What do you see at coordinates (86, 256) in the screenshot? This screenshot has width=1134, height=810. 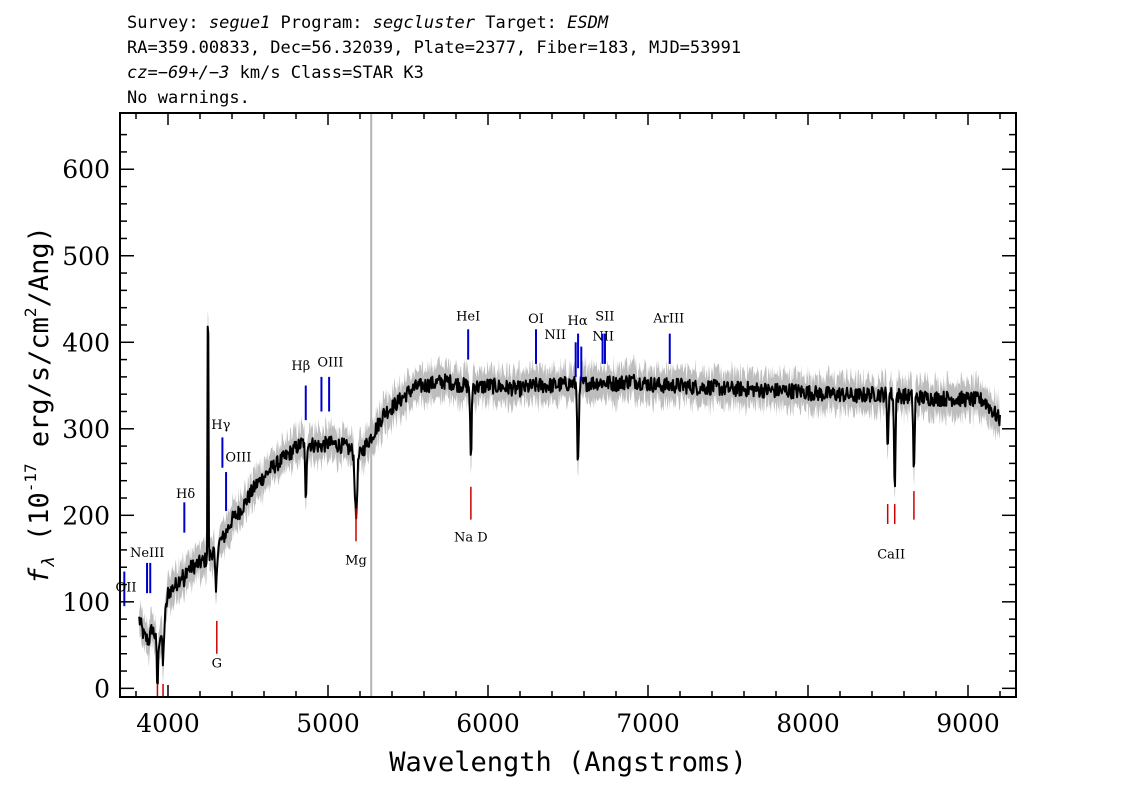 I see `y-tick-label: 500` at bounding box center [86, 256].